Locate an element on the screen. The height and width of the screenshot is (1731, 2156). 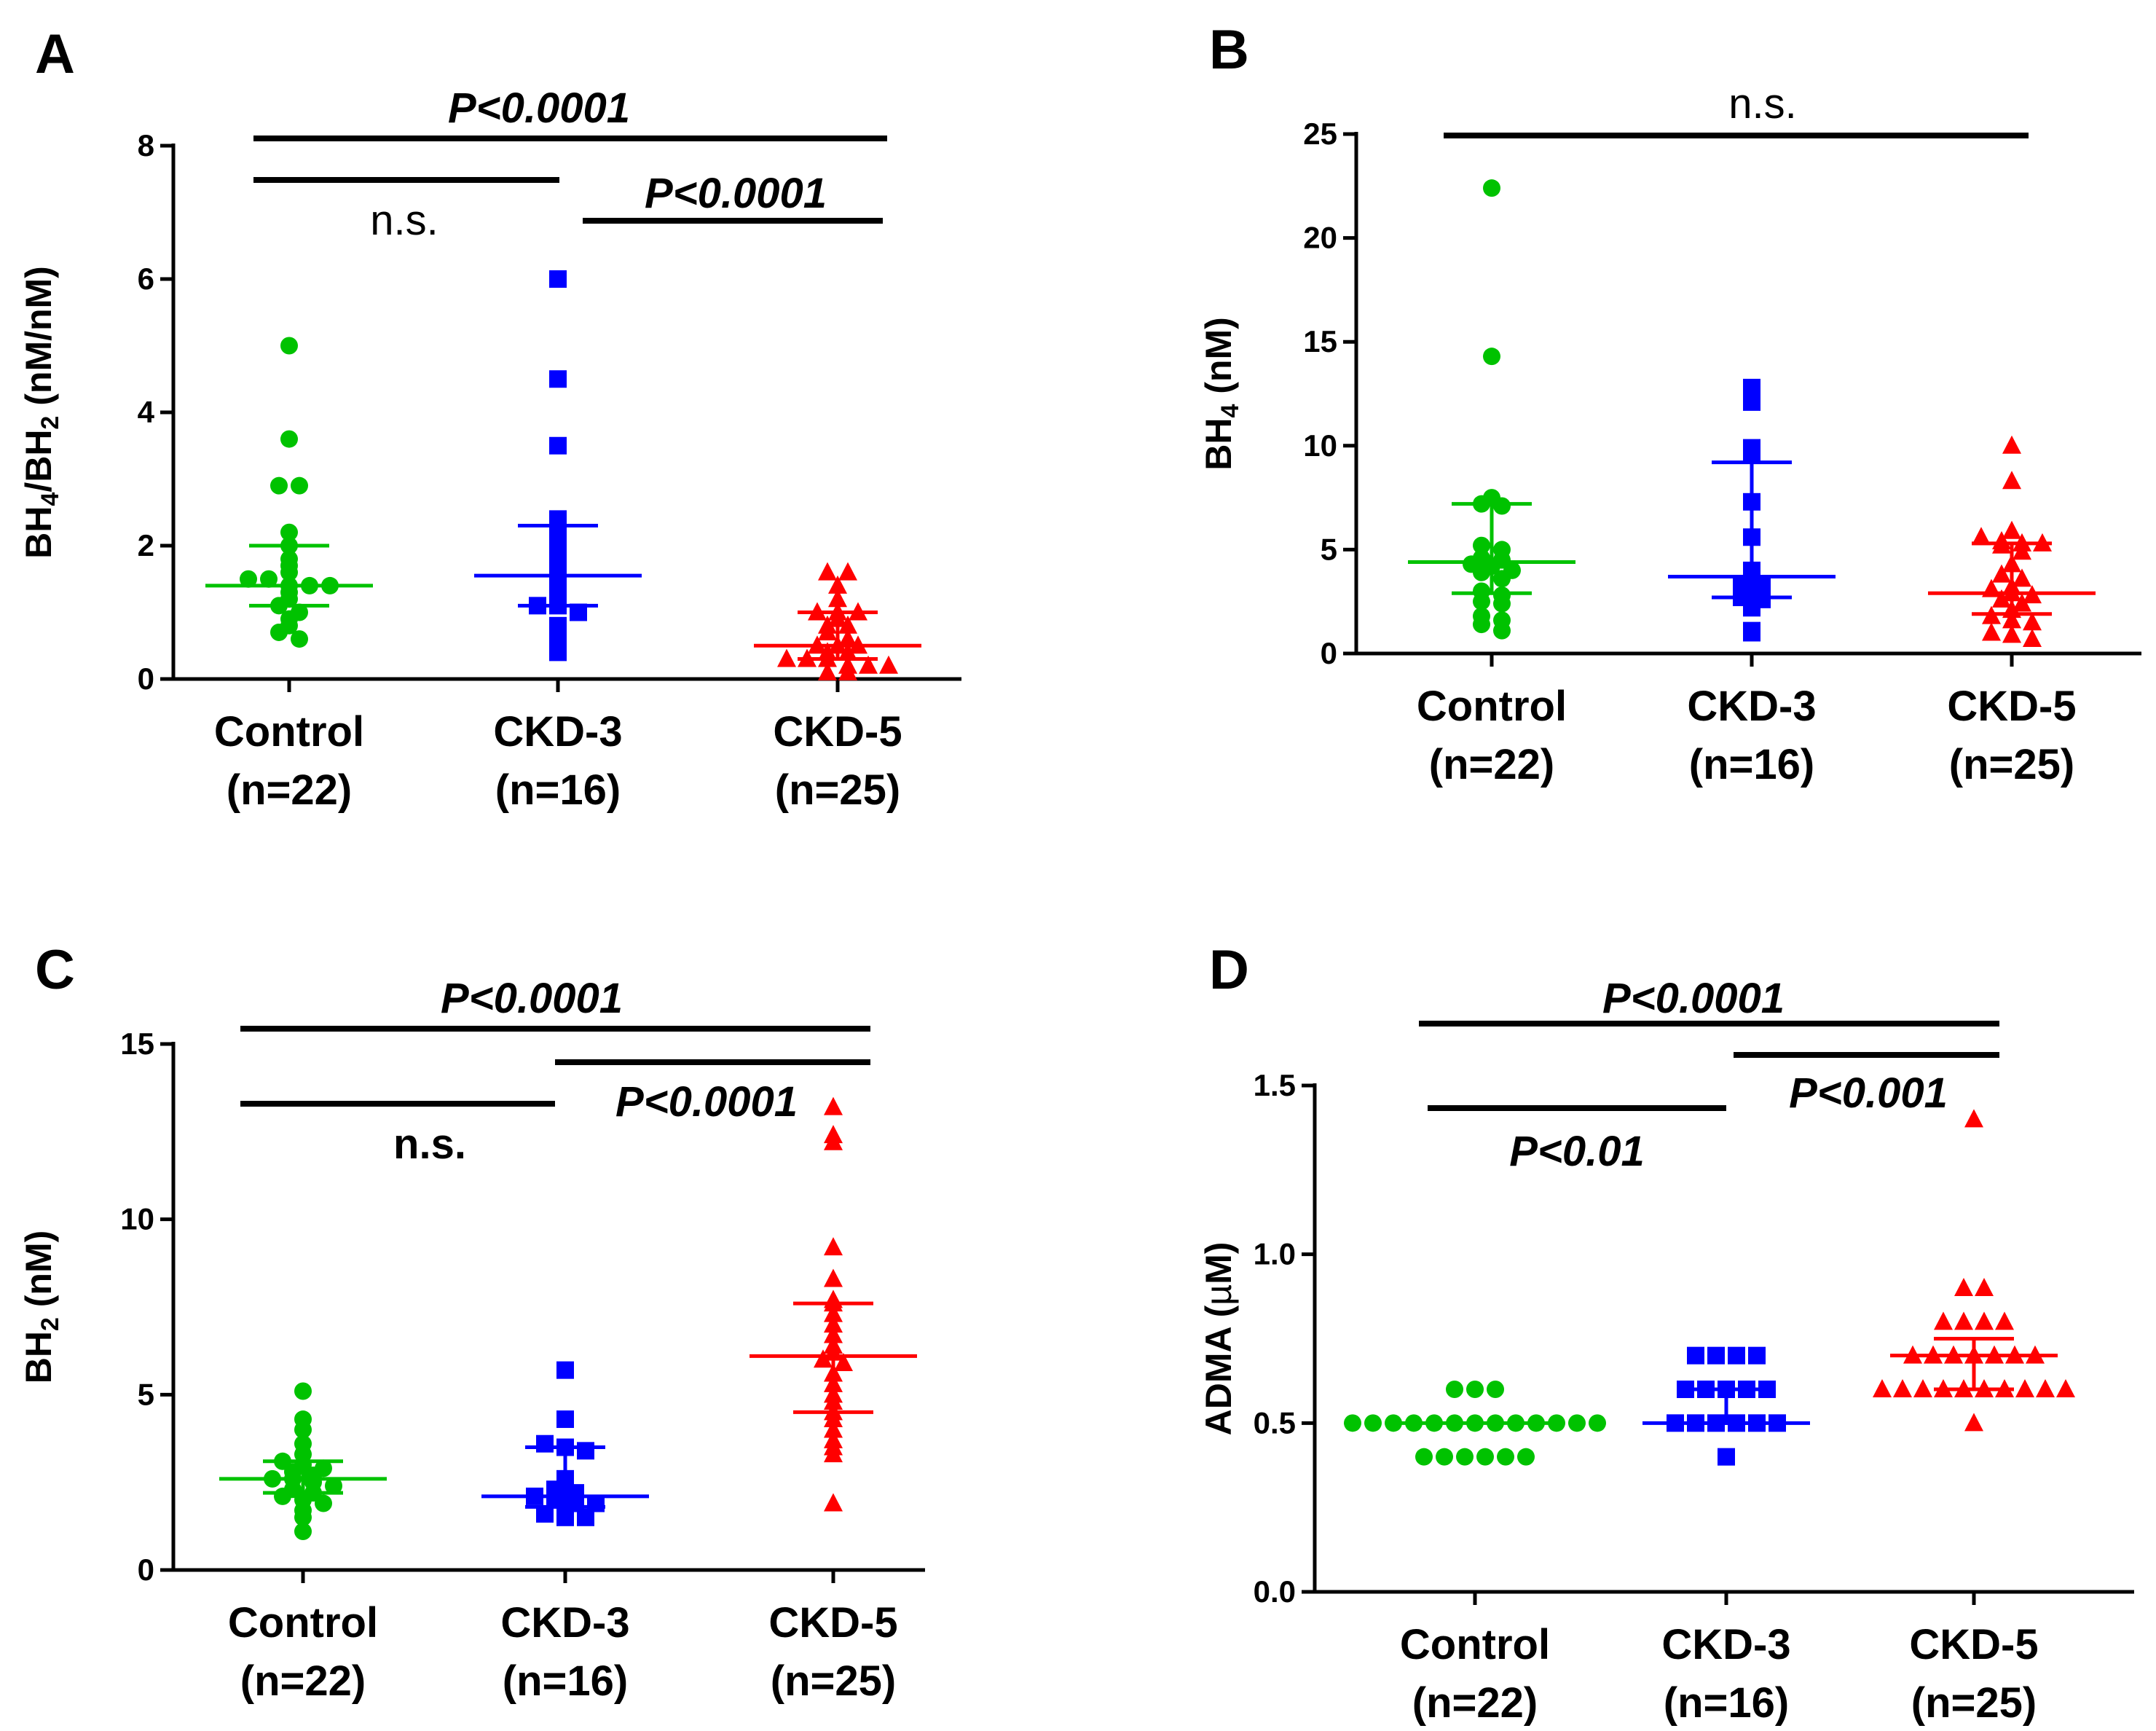
y-axis-label: BH4 (nM) is located at coordinates (1221, 394).